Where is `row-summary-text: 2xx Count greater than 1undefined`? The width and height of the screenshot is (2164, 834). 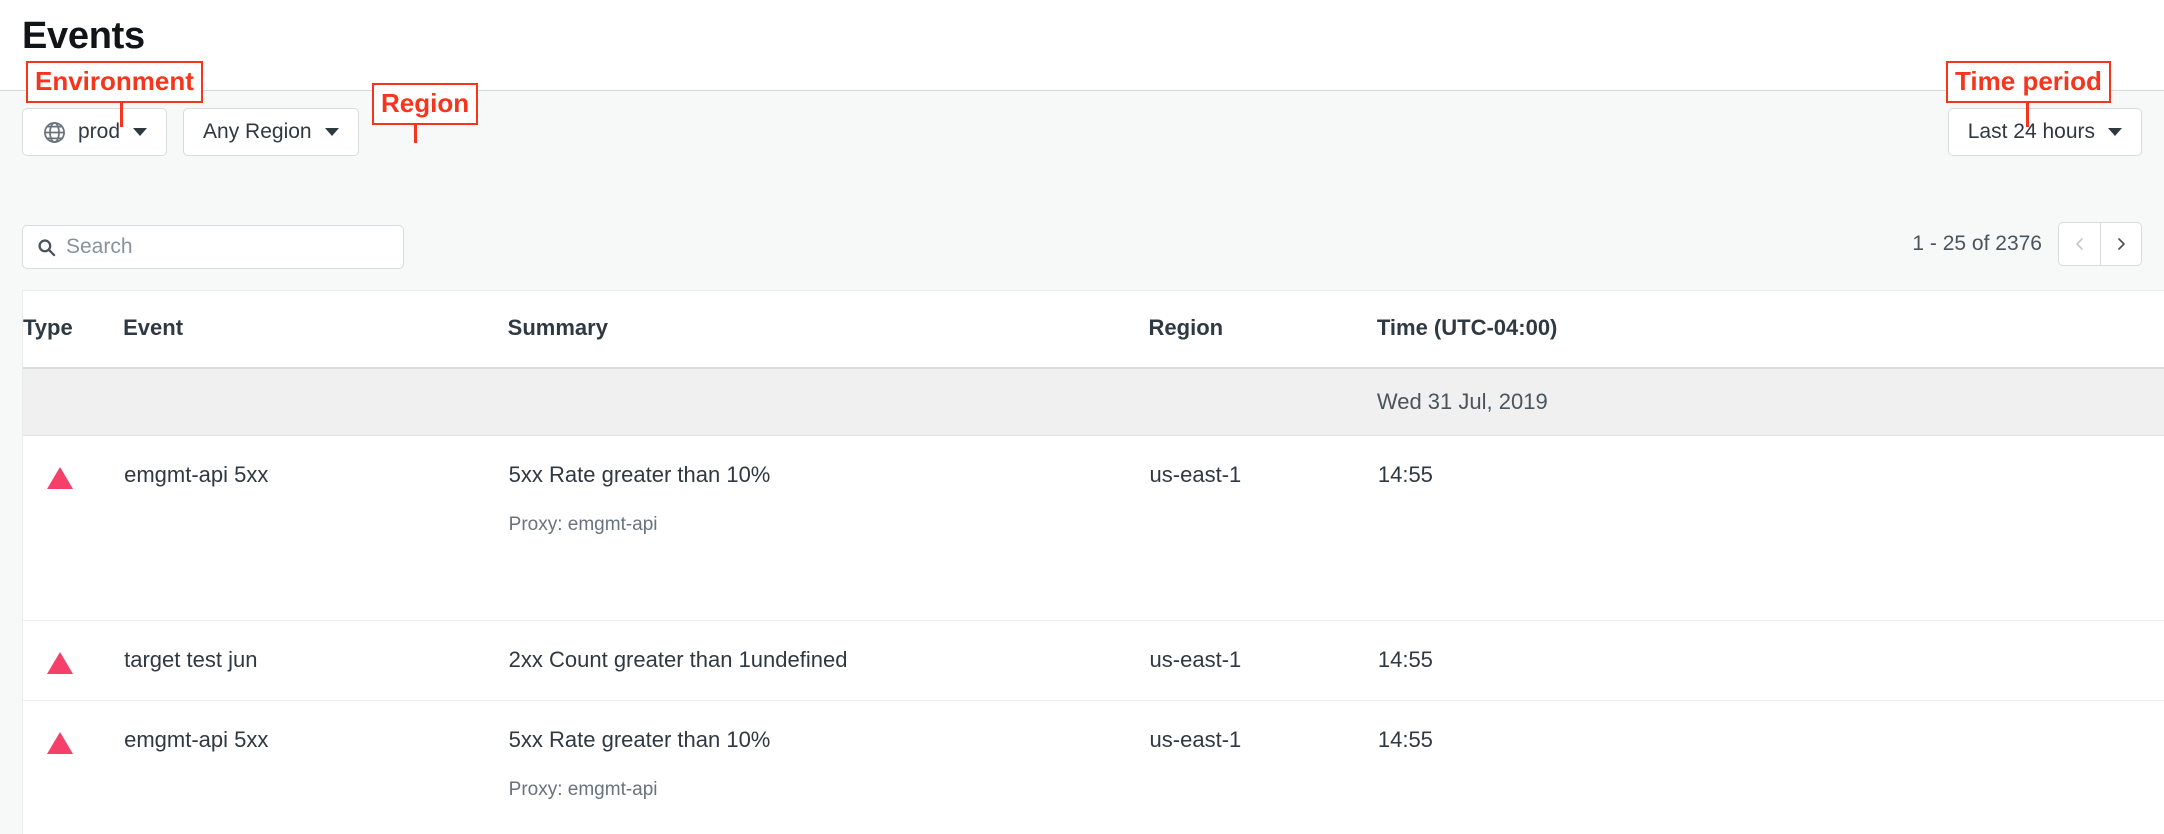
row-summary-text: 2xx Count greater than 1undefined is located at coordinates (678, 659).